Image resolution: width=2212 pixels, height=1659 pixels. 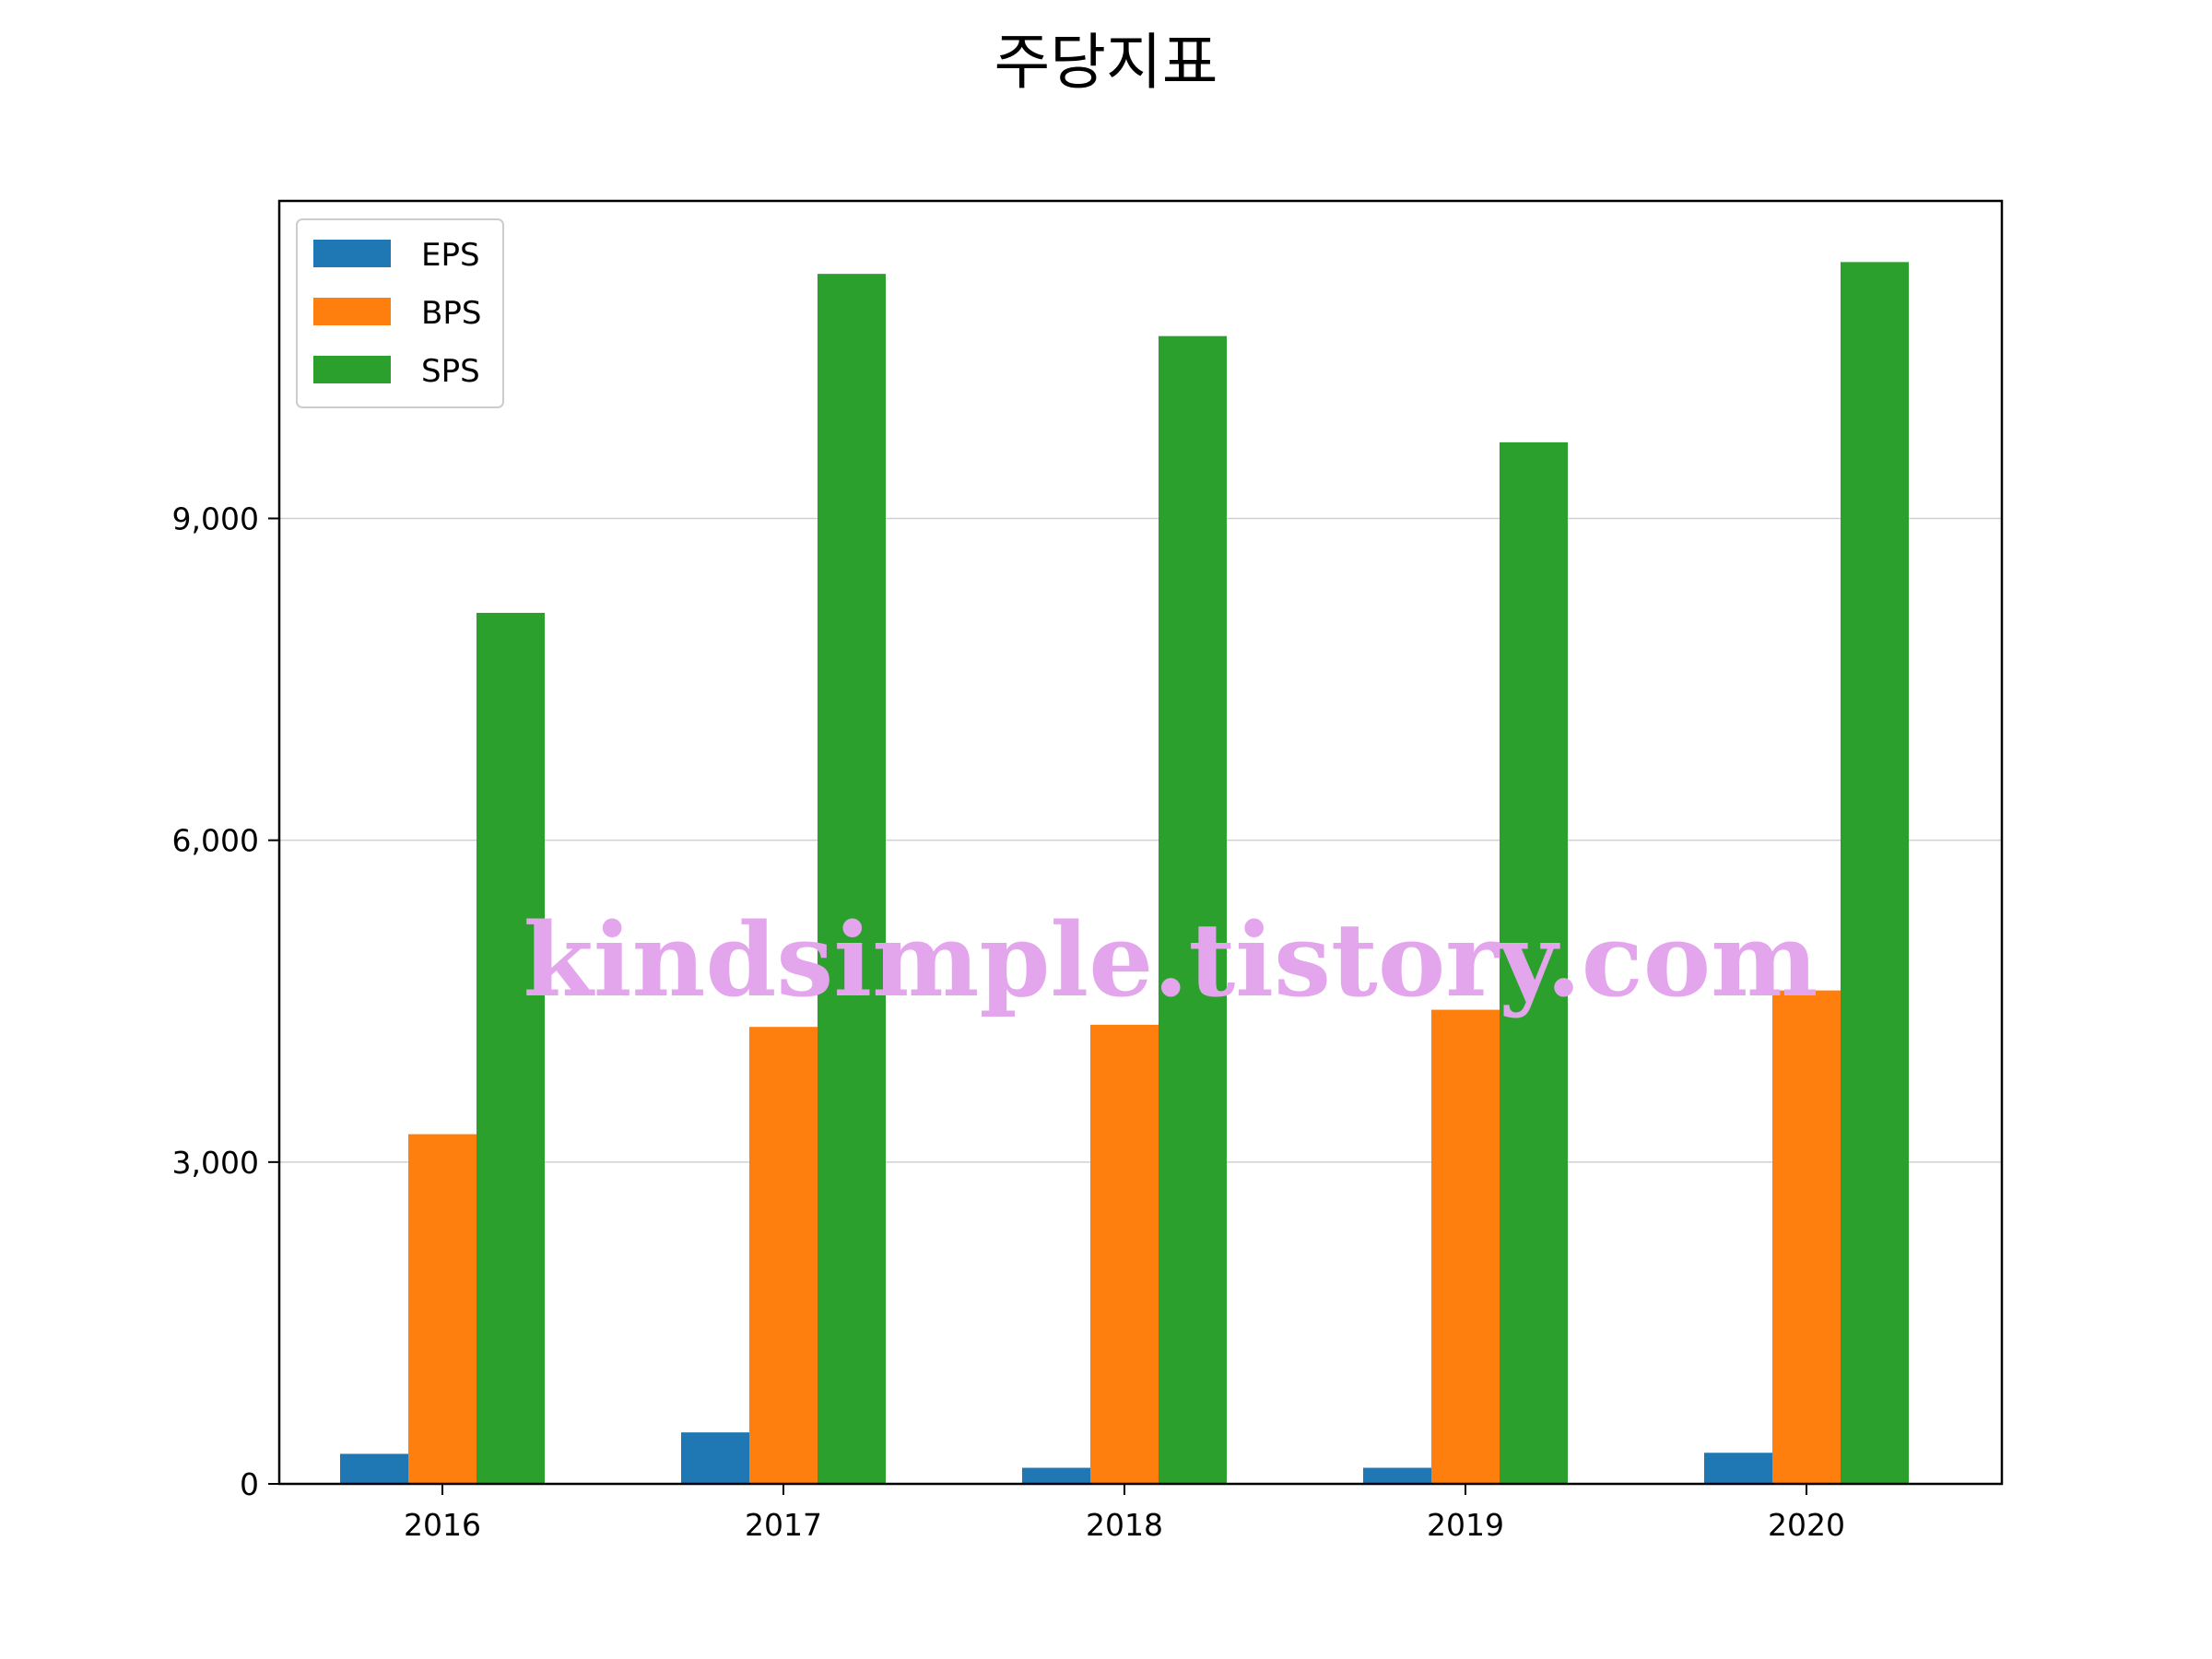 What do you see at coordinates (783, 1525) in the screenshot?
I see `x-tick-label: 2017` at bounding box center [783, 1525].